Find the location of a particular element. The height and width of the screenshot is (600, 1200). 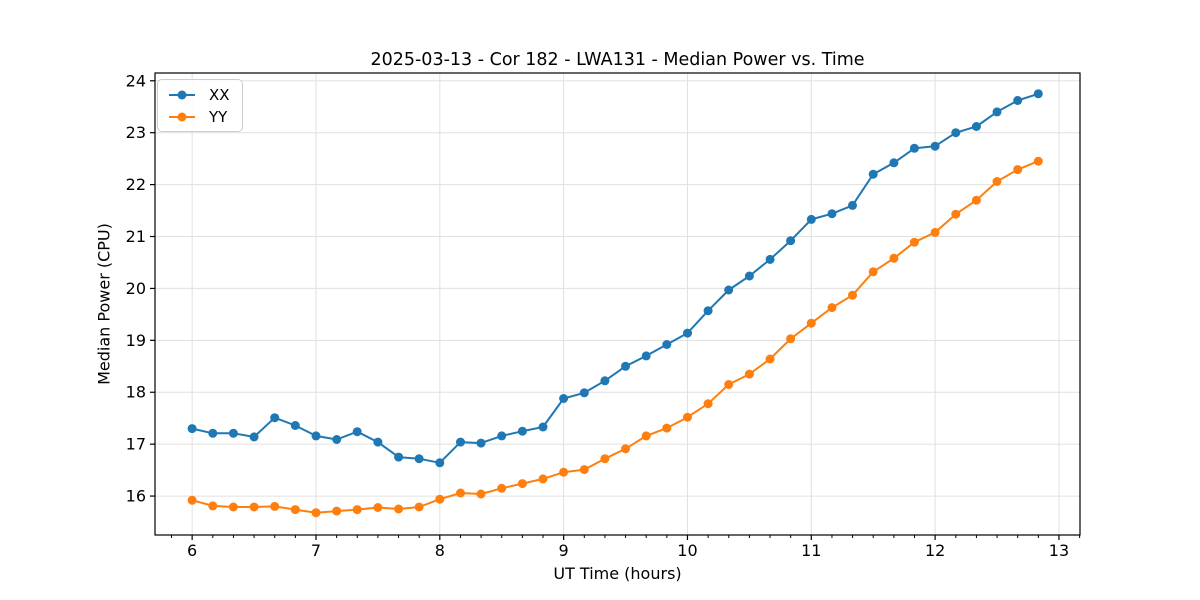

legend-item-yy: YY is located at coordinates (198, 116).